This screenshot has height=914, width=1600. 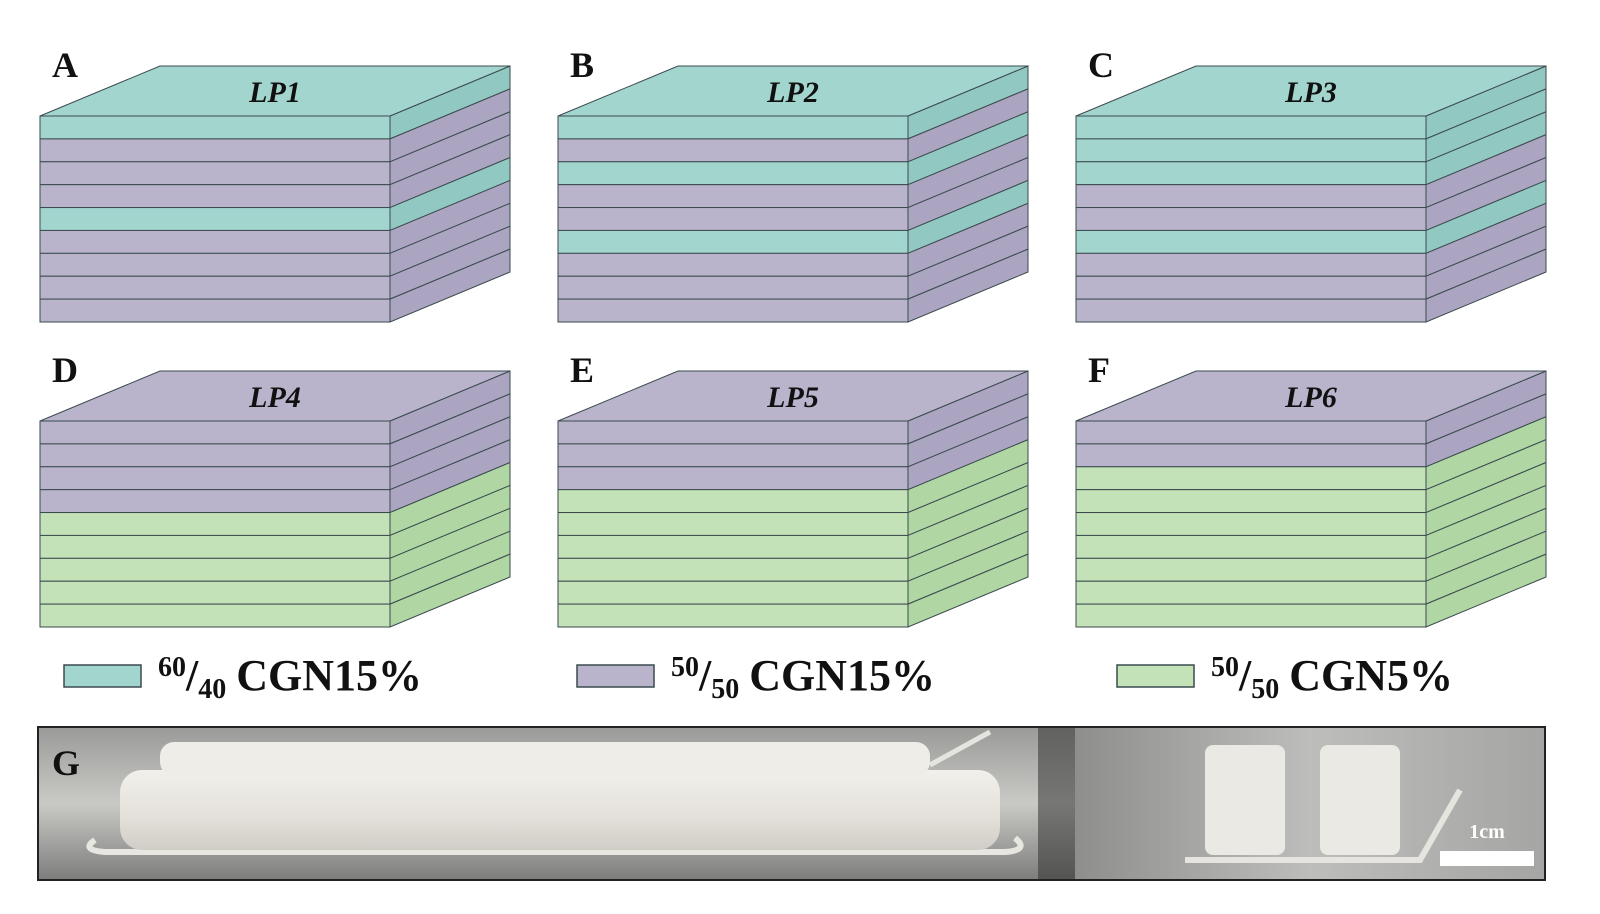 I want to click on scale-bar, so click(x=1487, y=858).